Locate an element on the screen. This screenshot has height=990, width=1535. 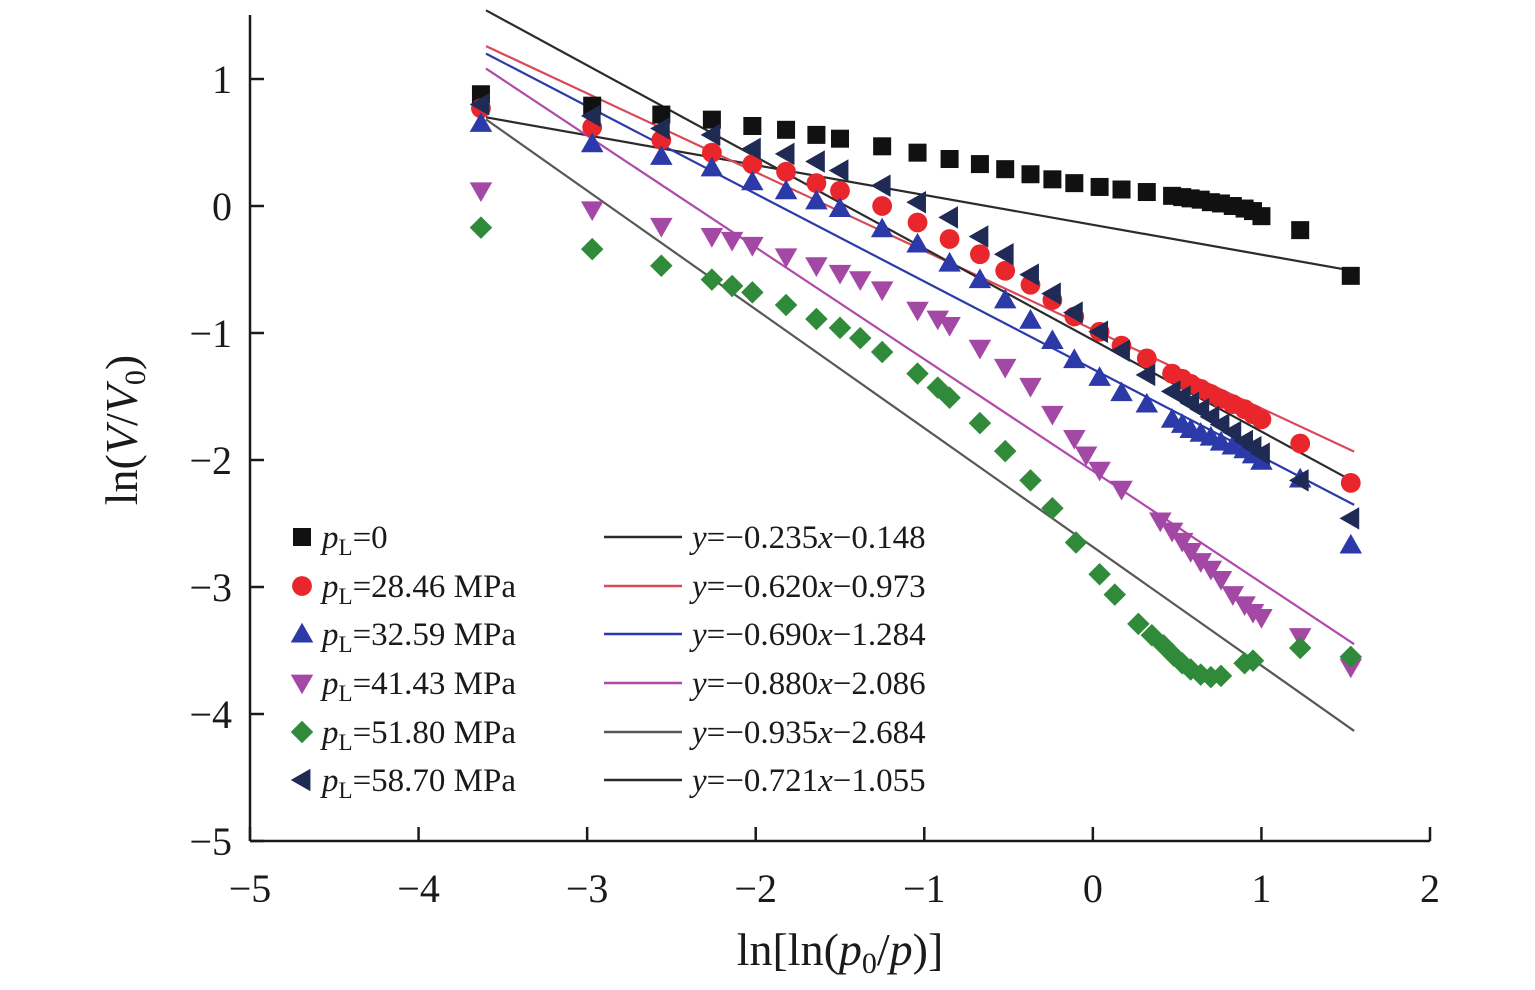
legend-label: pL=58.70 MPa is located at coordinates (418, 783).